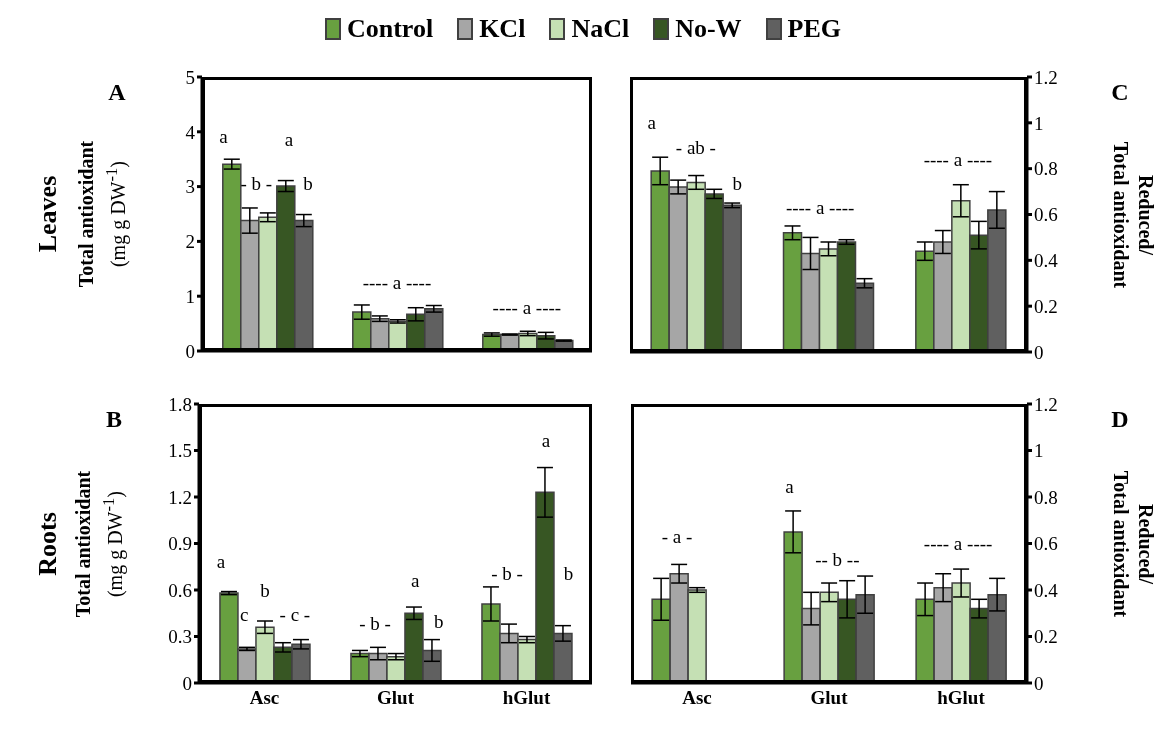  What do you see at coordinates (695, 147) in the screenshot?
I see `annotation: - ab -` at bounding box center [695, 147].